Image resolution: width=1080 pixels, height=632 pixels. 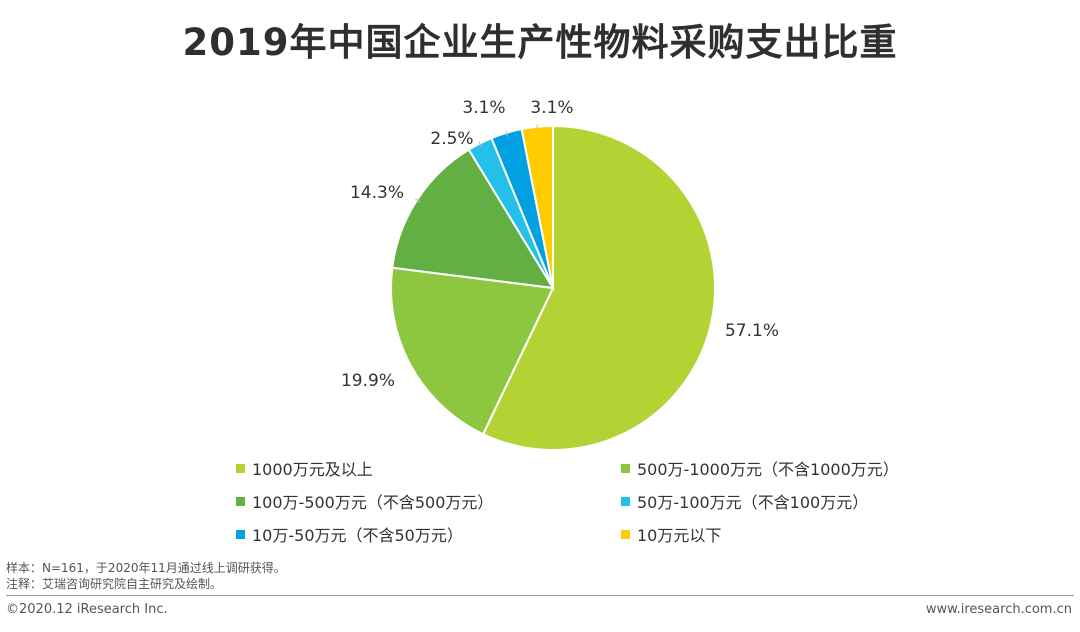 I want to click on source-note: 注释：艾瑞咨询研究院自主研究及绘制。, so click(x=114, y=584).